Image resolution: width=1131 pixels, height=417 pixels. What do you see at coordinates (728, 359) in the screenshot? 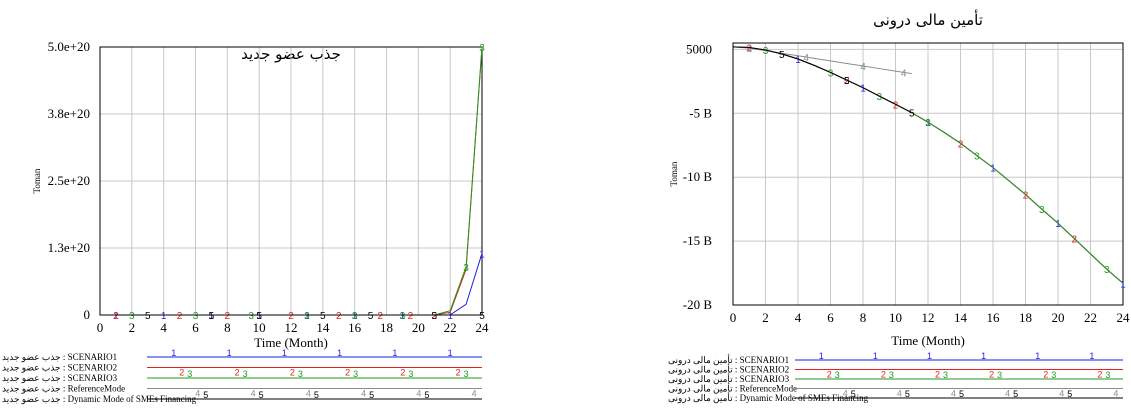
I see `legend-entry-label: تأمین مالی درونی : SCENARIO1` at bounding box center [728, 359].